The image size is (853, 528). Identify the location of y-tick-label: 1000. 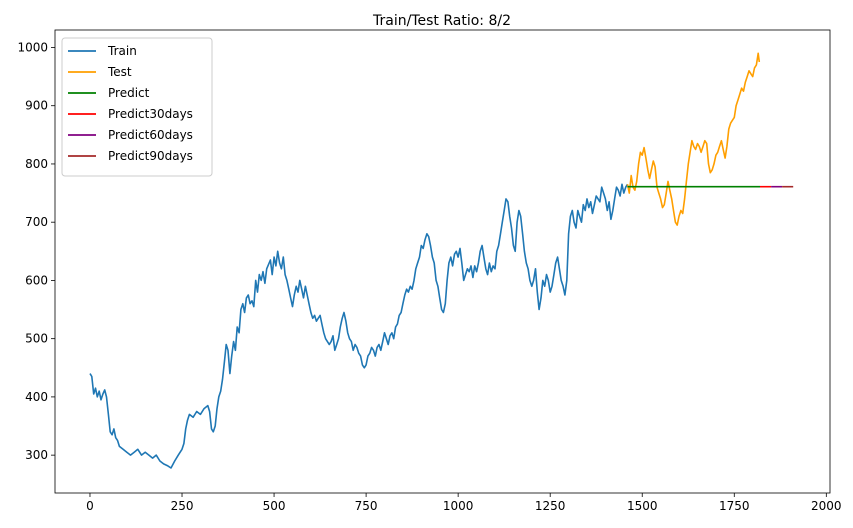
(32, 47).